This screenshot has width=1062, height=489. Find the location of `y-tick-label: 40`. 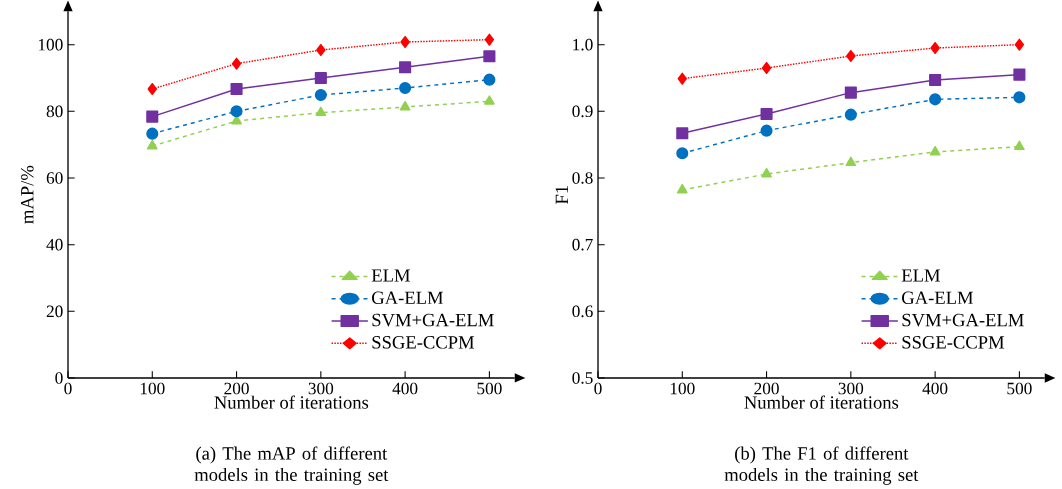

y-tick-label: 40 is located at coordinates (54, 244).